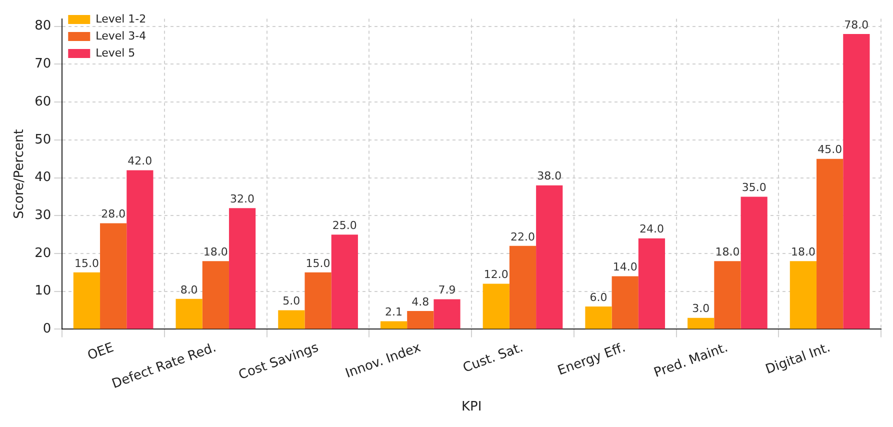  What do you see at coordinates (625, 267) in the screenshot?
I see `data-label: 14.0` at bounding box center [625, 267].